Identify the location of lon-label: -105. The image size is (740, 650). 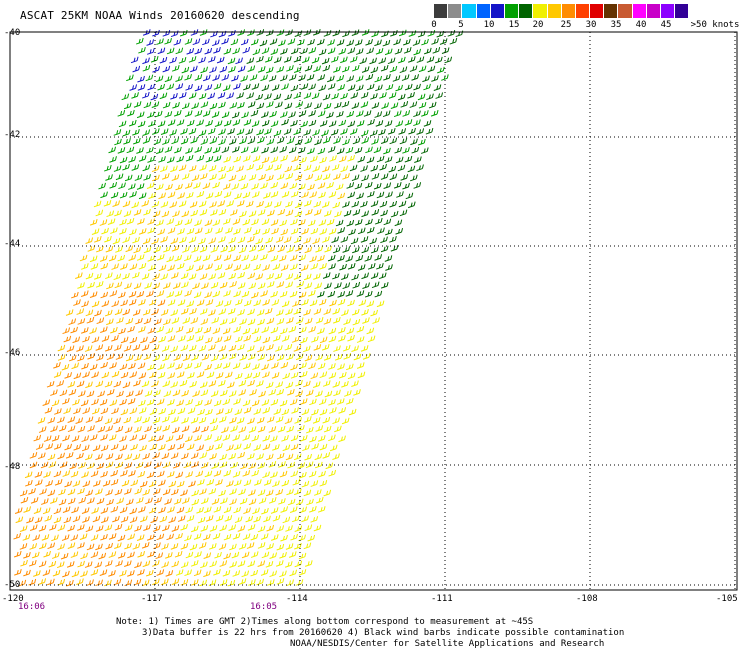
(727, 599).